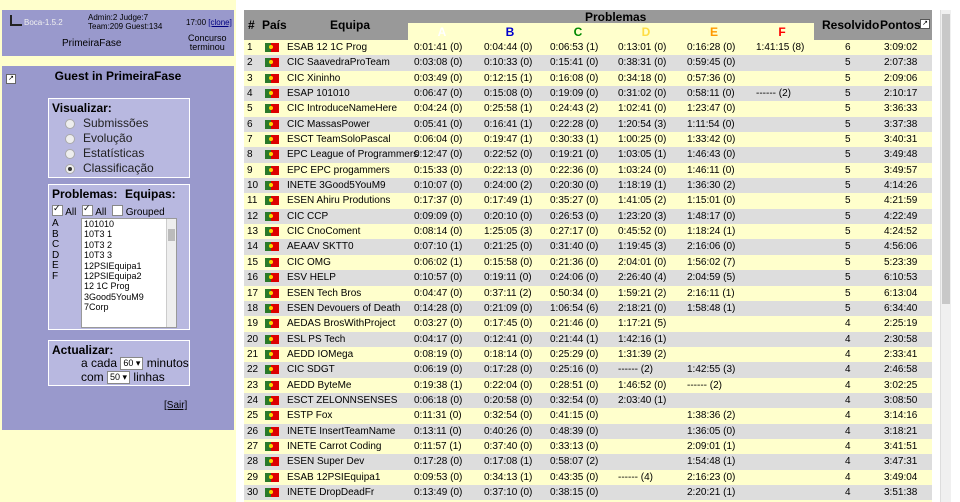 The height and width of the screenshot is (502, 960). I want to click on problem-letter: C, so click(56, 244).